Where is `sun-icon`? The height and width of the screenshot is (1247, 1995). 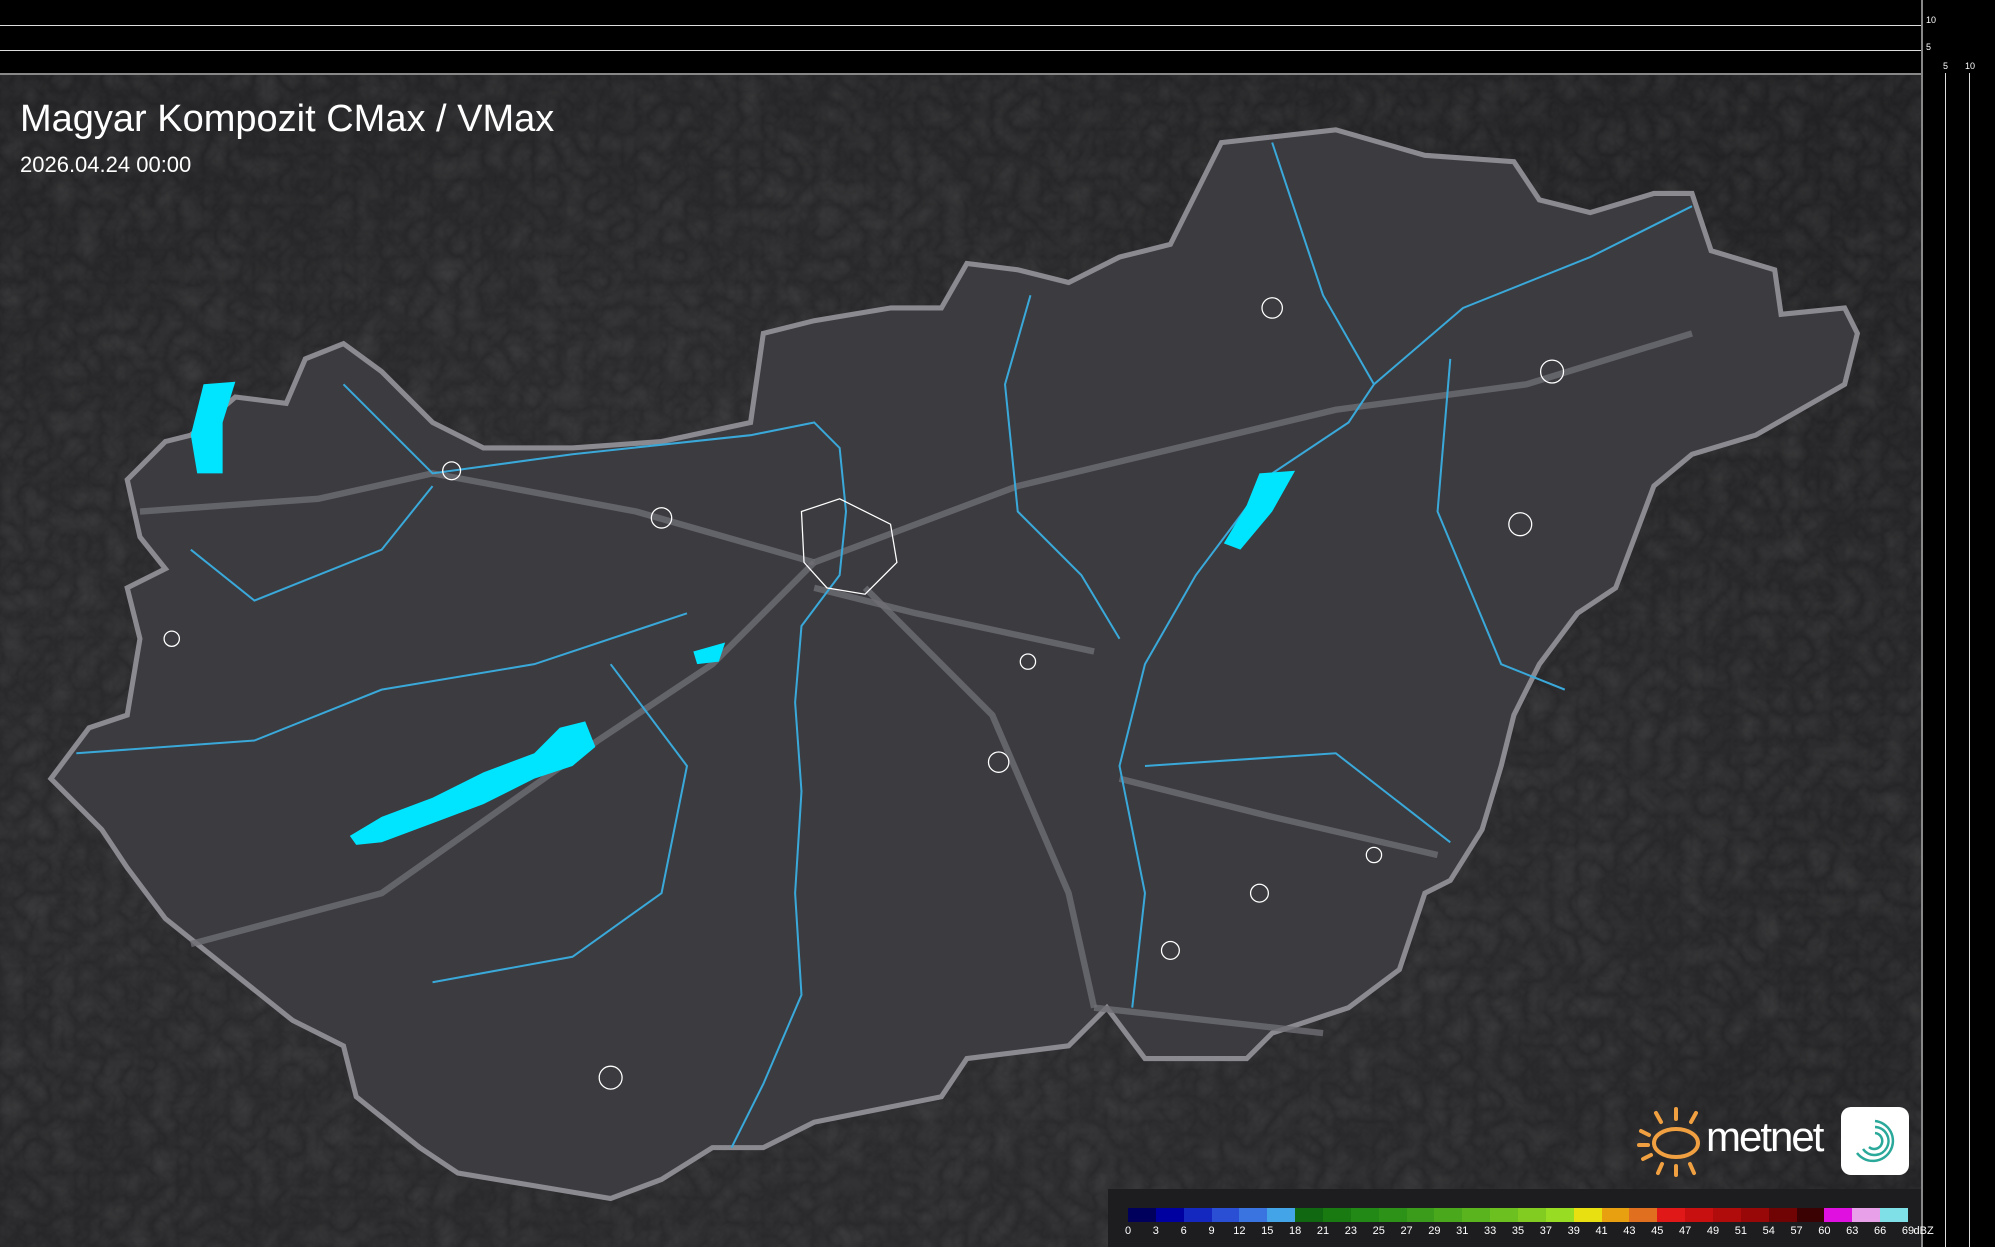
sun-icon is located at coordinates (1668, 1142).